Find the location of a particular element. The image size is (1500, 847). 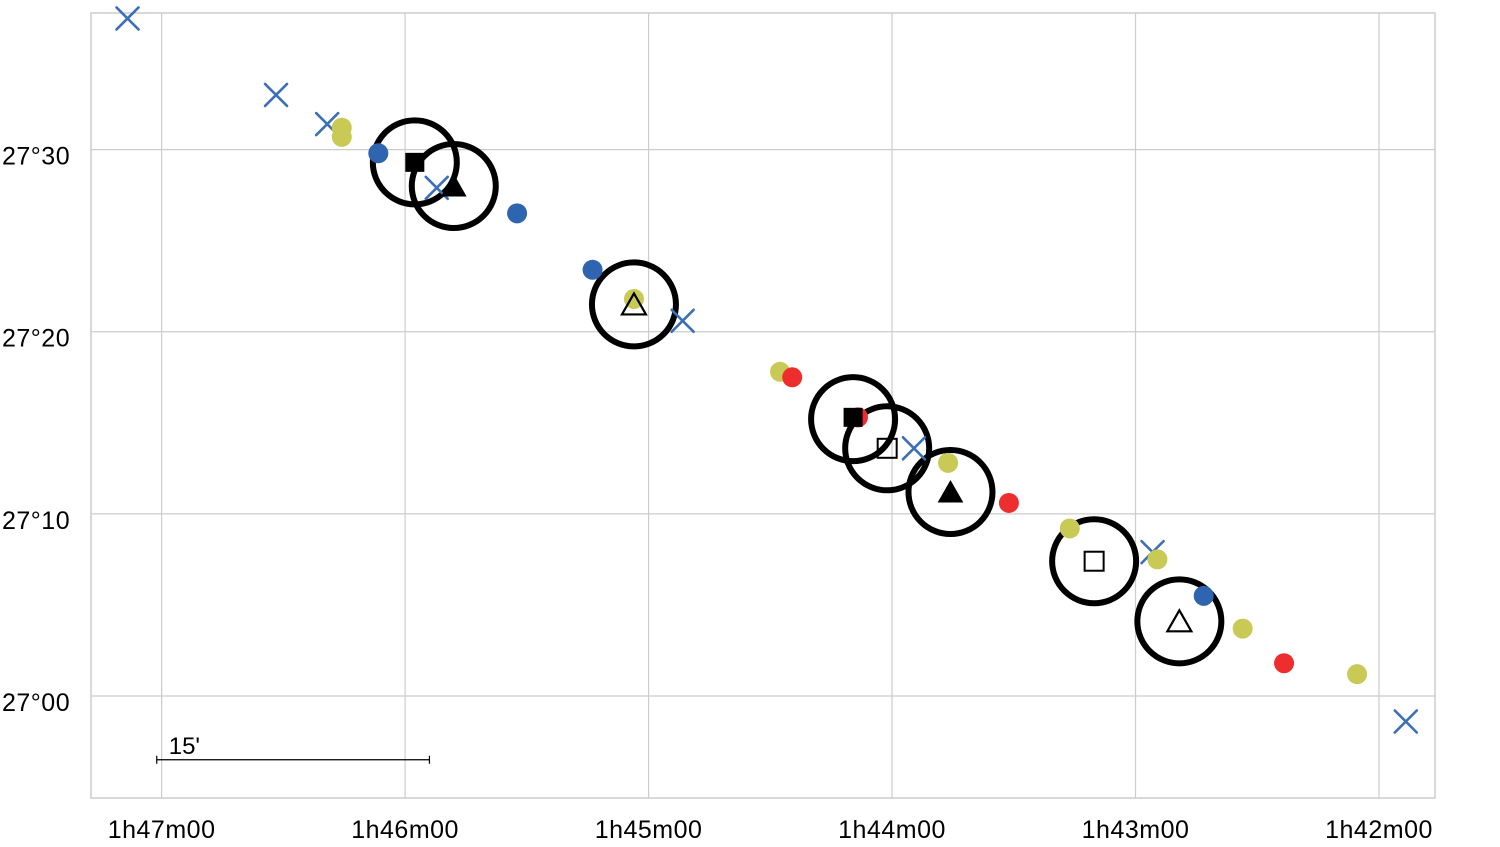

x-tick-label: 1h46m00 is located at coordinates (405, 830).